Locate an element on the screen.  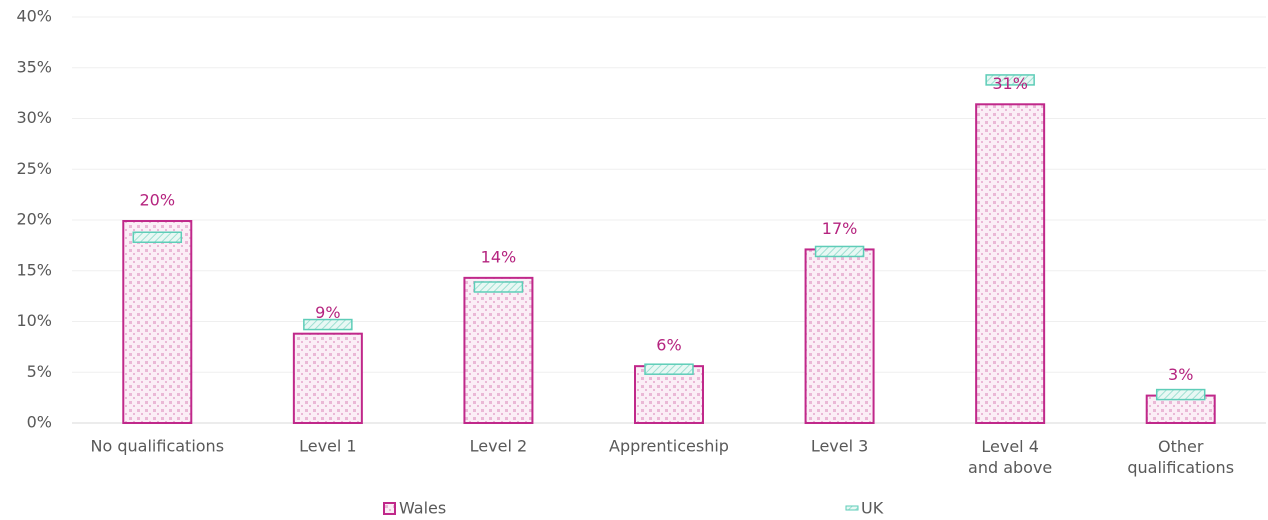
x-tick-label: Level 1 is located at coordinates (328, 446).